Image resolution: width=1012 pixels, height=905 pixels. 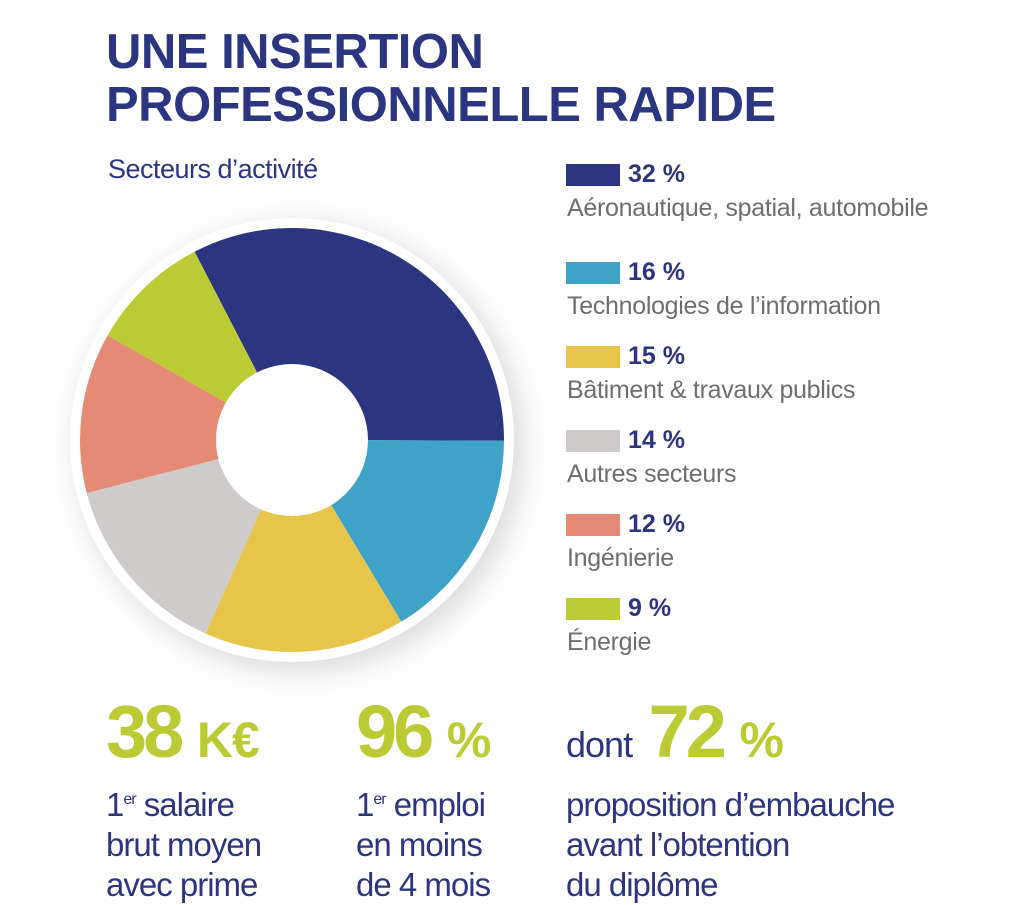 What do you see at coordinates (678, 844) in the screenshot?
I see `stat-line: avant l’obtention` at bounding box center [678, 844].